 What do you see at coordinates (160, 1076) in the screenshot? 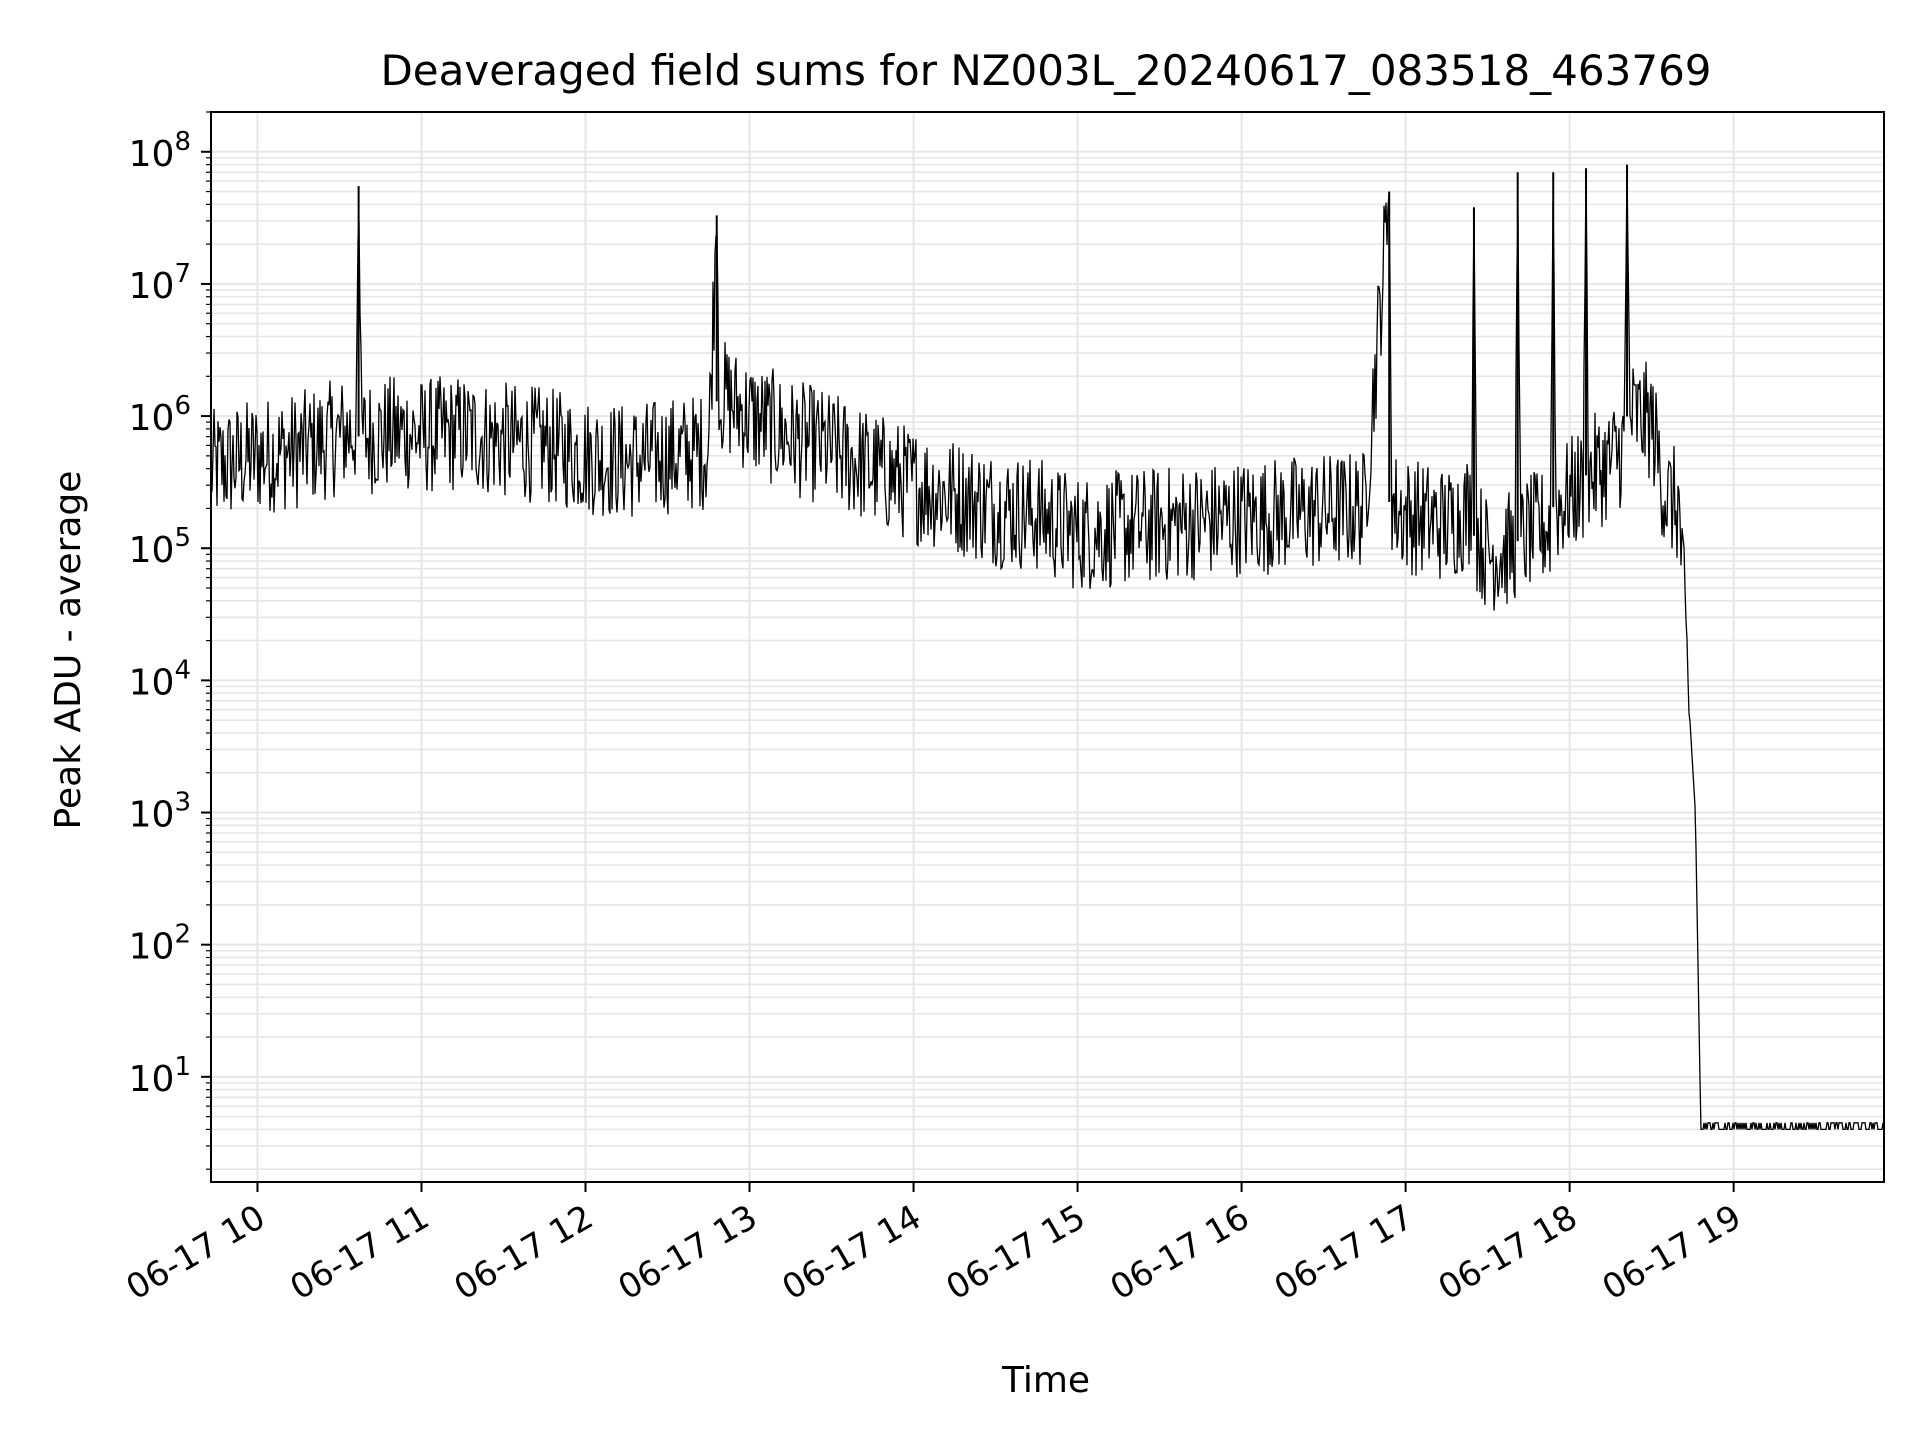
I see `y-tick-label: 10¹` at bounding box center [160, 1076].